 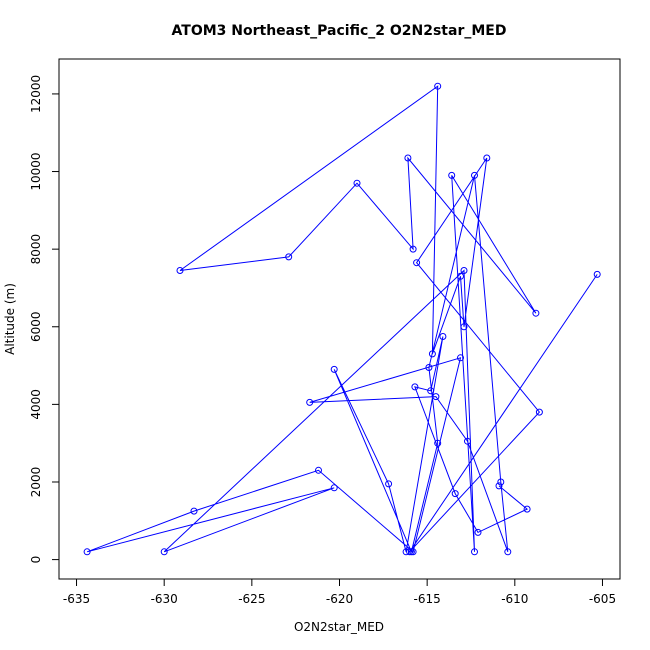 What do you see at coordinates (339, 627) in the screenshot?
I see `x-axis-label: O2N2star_MED` at bounding box center [339, 627].